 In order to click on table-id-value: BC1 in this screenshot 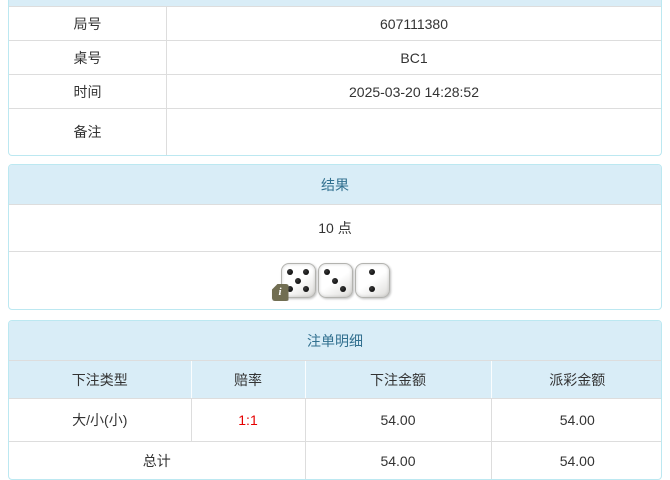, I will do `click(413, 57)`.